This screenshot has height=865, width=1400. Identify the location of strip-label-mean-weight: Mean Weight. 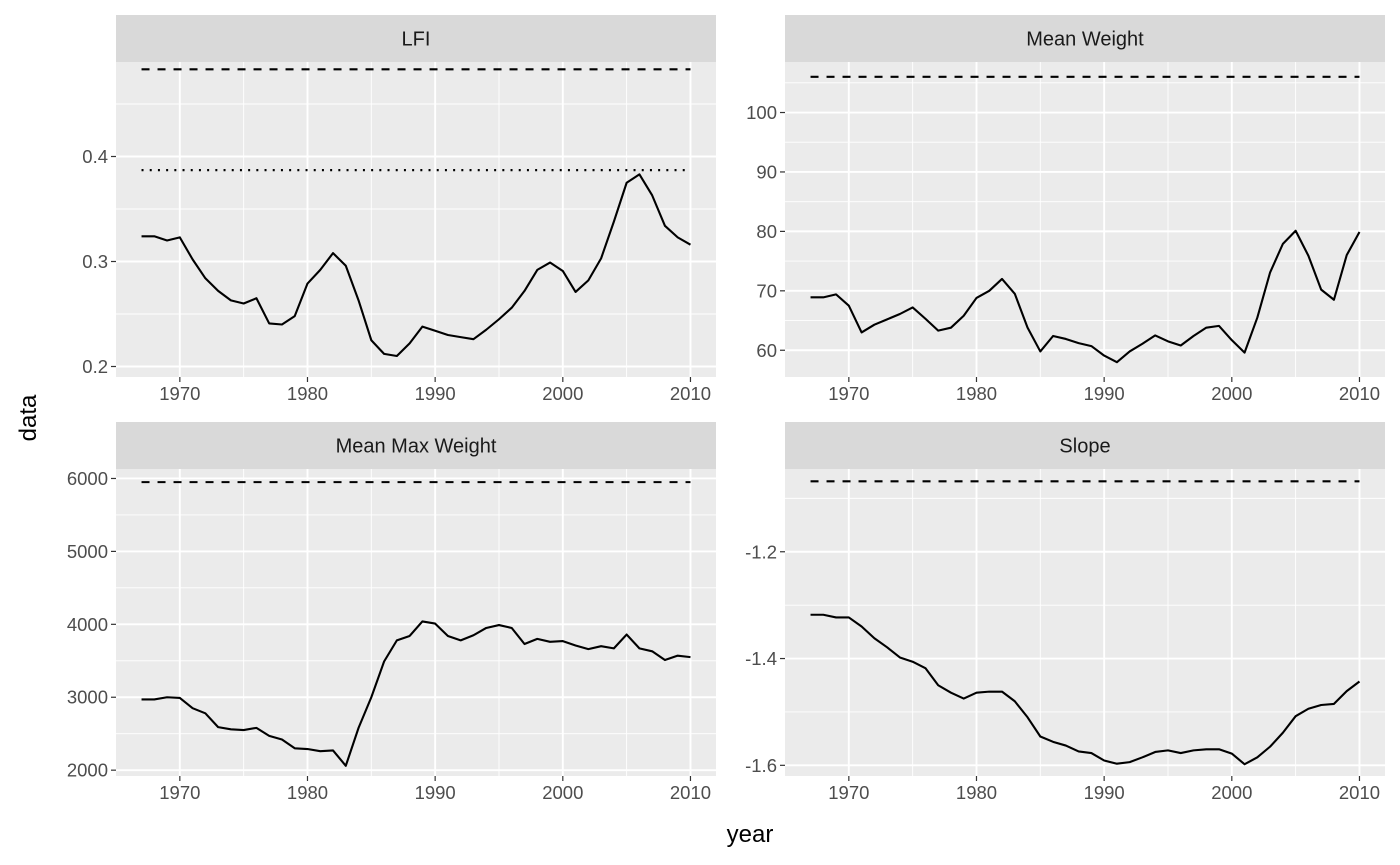
(1085, 40).